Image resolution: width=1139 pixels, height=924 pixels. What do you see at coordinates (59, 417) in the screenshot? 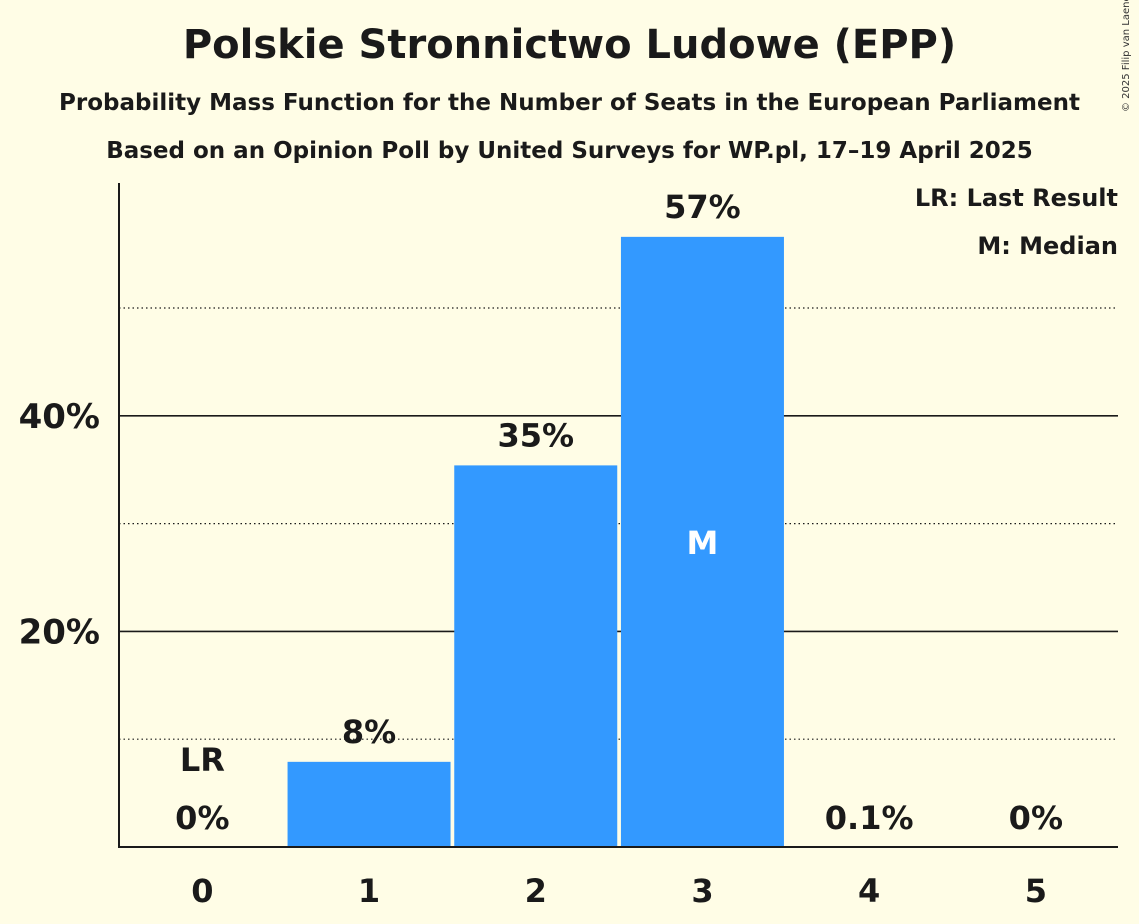
I see `y-tick-label: 40%` at bounding box center [59, 417].